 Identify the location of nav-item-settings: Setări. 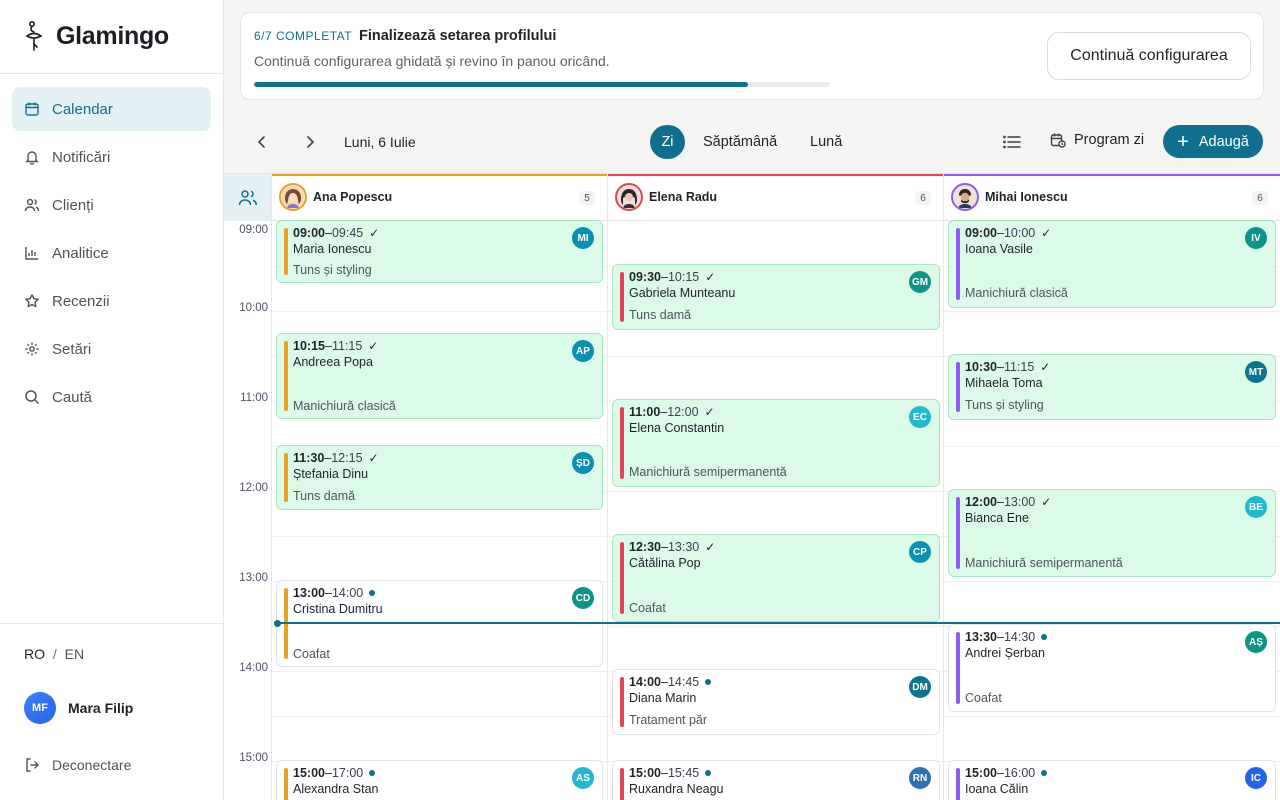
(111, 349).